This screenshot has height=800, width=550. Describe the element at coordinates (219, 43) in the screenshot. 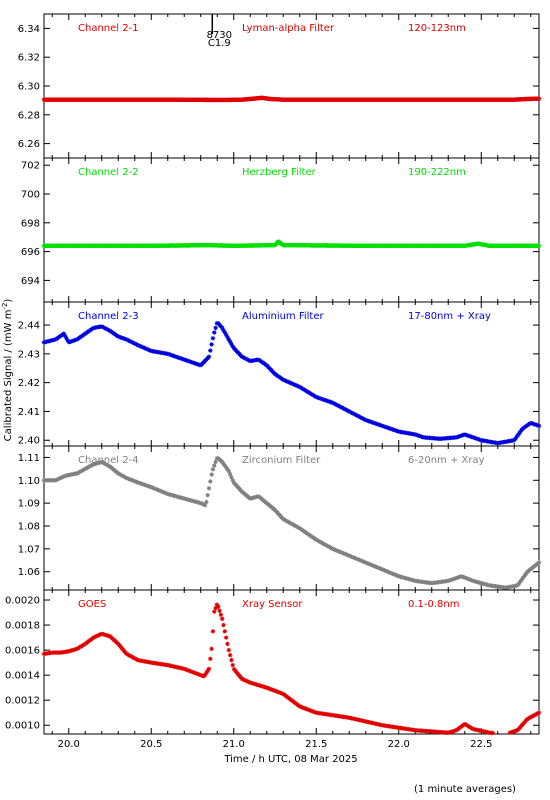

I see `flare-class-label: C1.9` at that location.